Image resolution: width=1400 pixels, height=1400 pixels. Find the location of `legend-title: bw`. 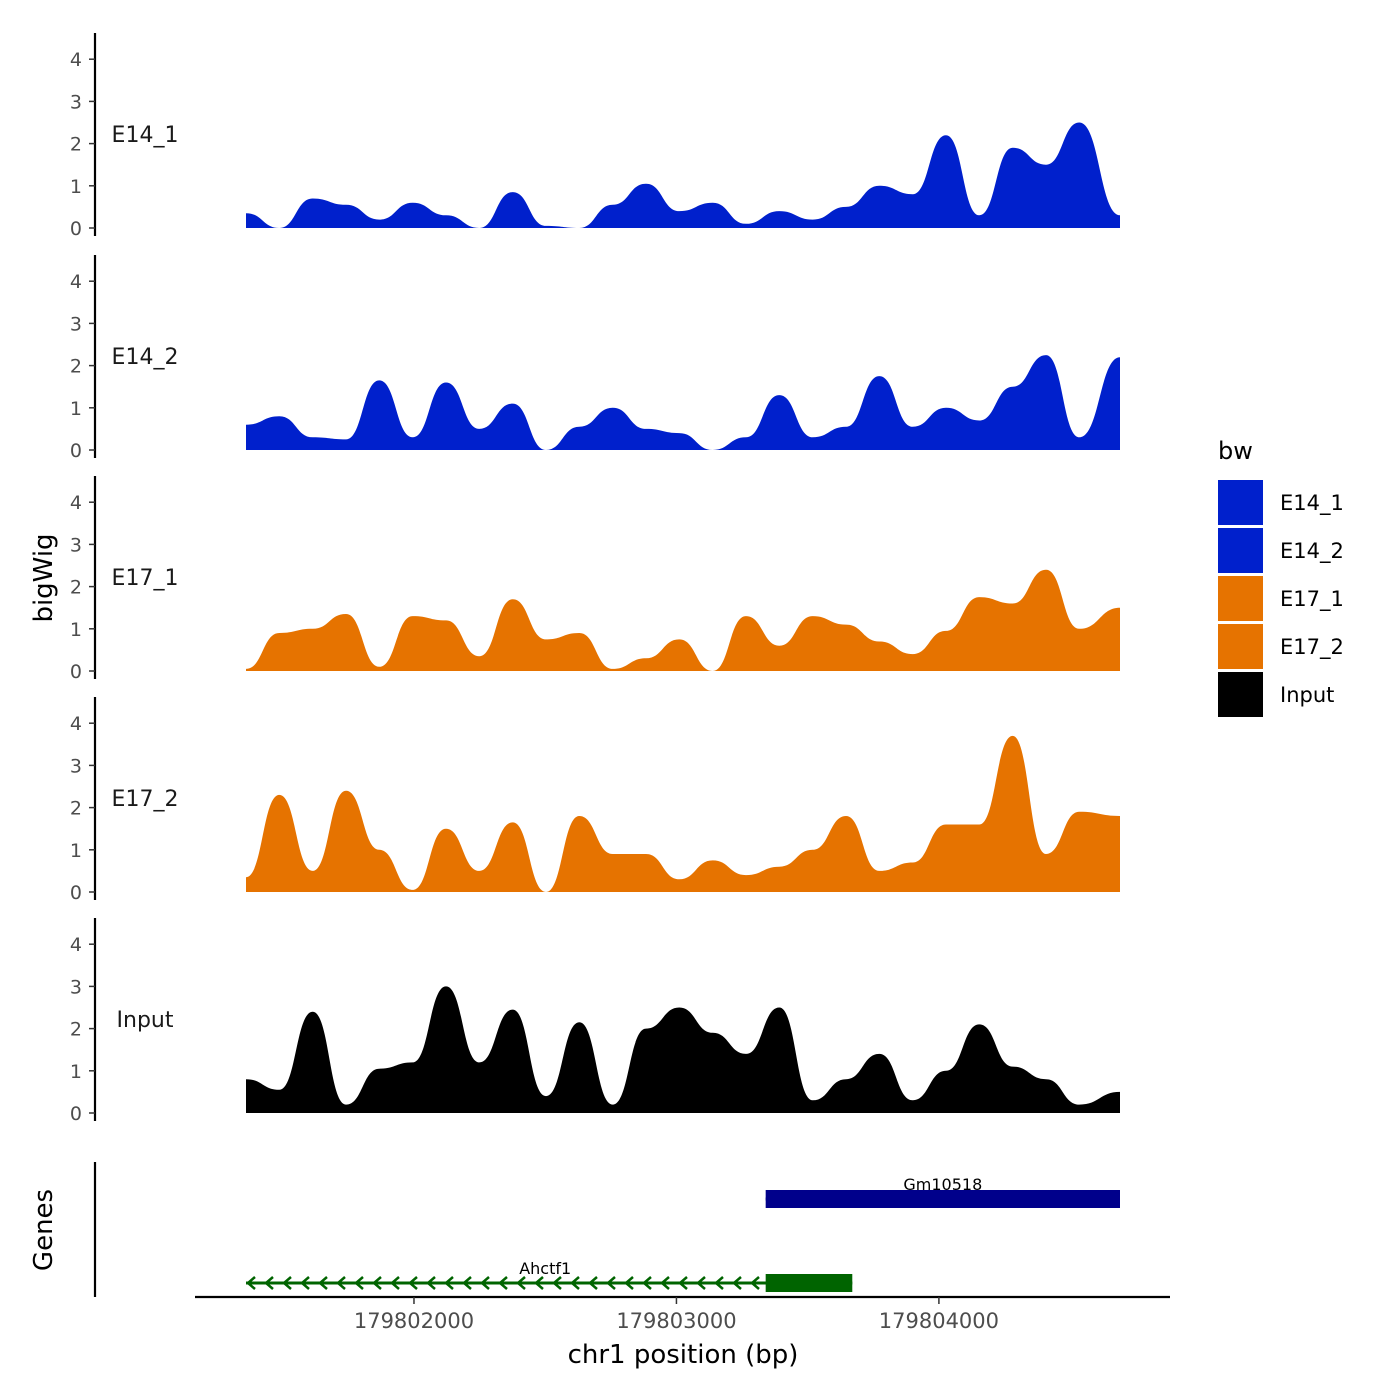

legend-title: bw is located at coordinates (1235, 451).